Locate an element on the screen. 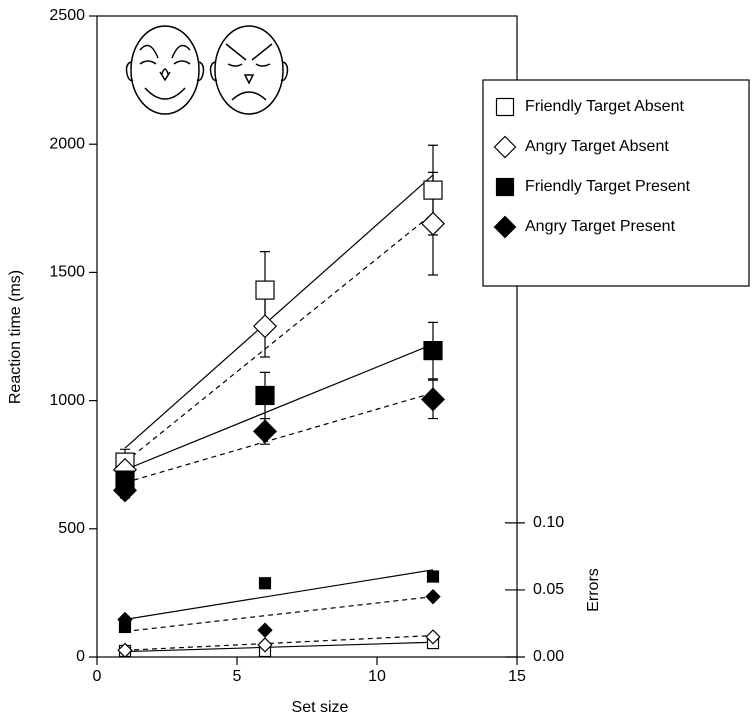 This screenshot has height=719, width=754. y-tick-label: 0 is located at coordinates (80, 656).